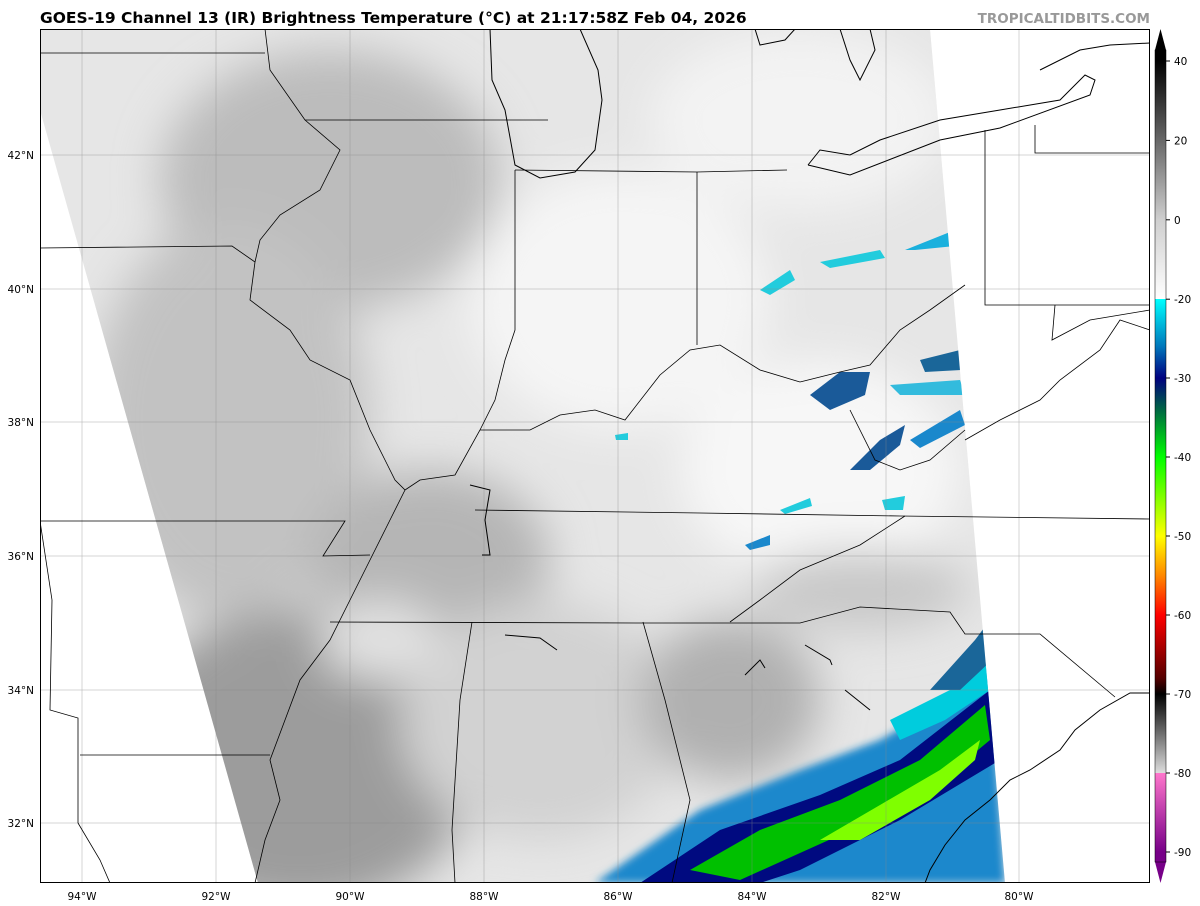 The image size is (1200, 906). Describe the element at coordinates (21, 290) in the screenshot. I see `lat-label: 40°N` at that location.